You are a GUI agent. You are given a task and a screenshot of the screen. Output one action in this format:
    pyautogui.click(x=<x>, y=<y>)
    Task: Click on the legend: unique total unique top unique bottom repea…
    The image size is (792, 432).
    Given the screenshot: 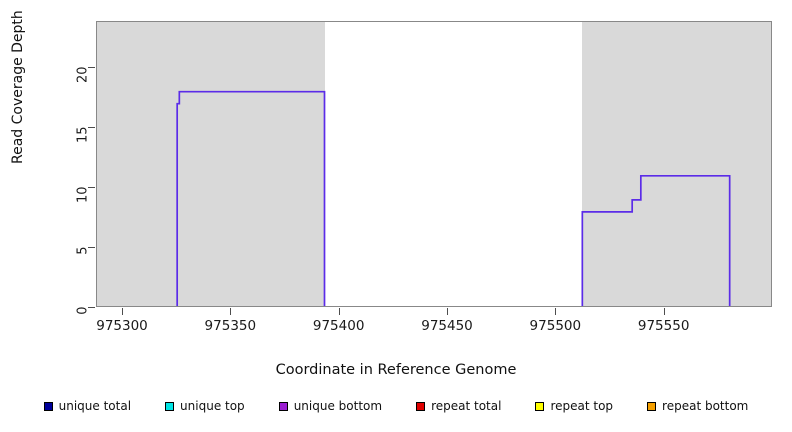 What is the action you would take?
    pyautogui.click(x=396, y=406)
    